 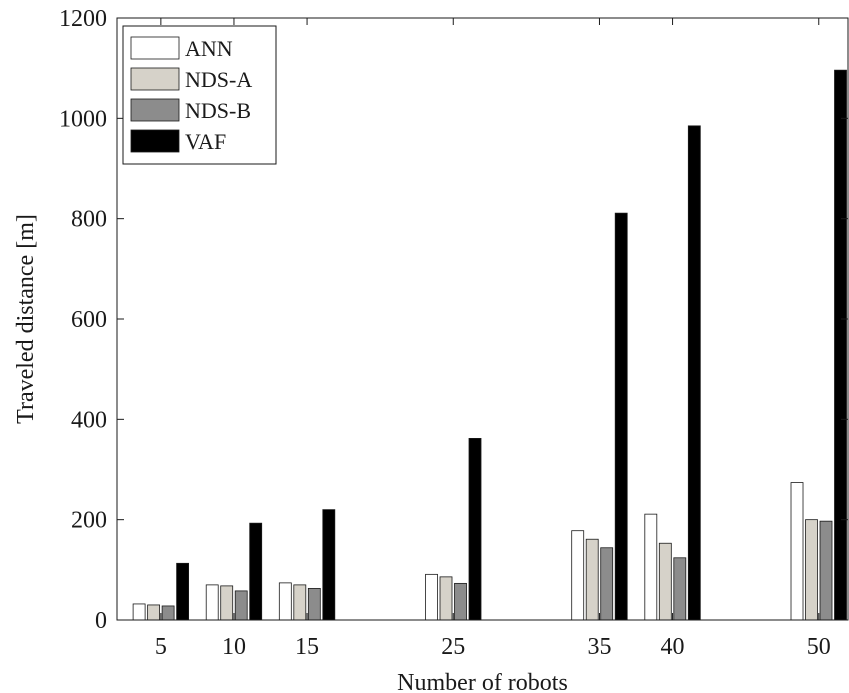 I want to click on x-tick-label: 5, so click(x=161, y=647).